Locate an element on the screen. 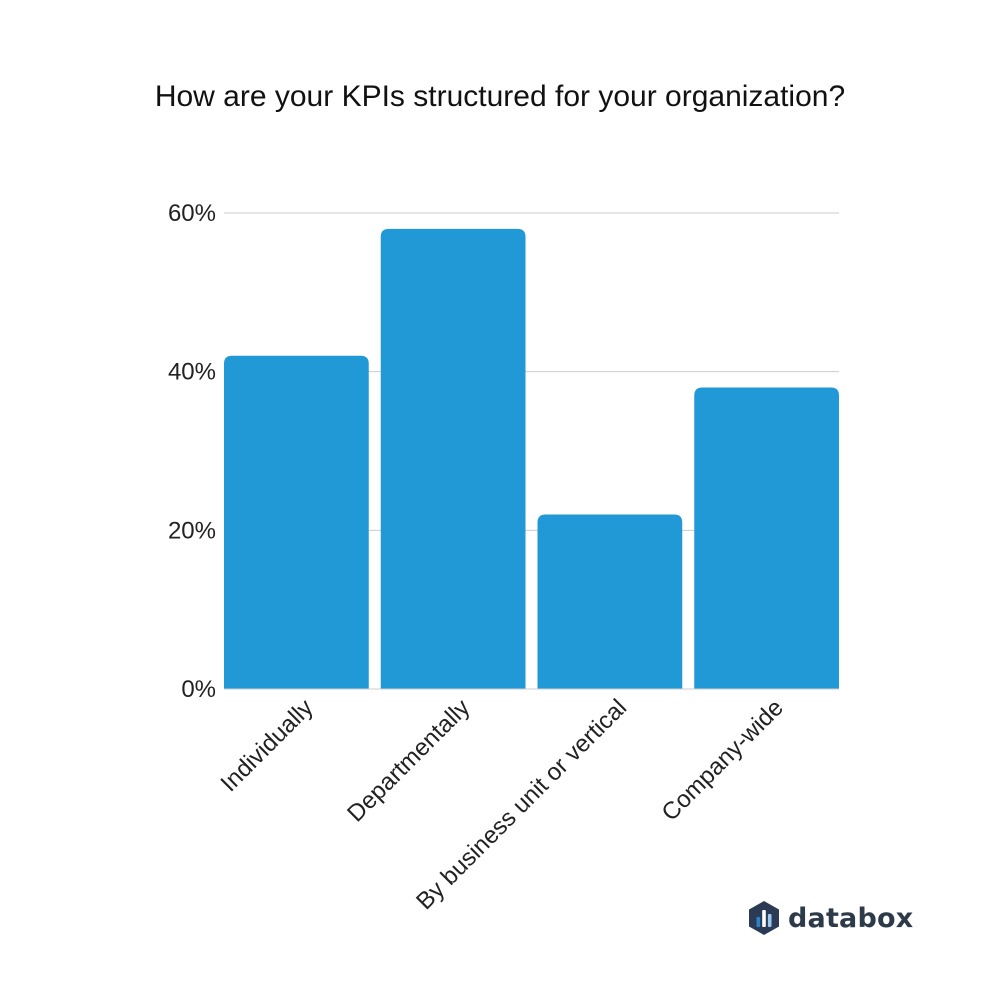 The height and width of the screenshot is (1000, 1000). x-tick-label: Individually is located at coordinates (267, 745).